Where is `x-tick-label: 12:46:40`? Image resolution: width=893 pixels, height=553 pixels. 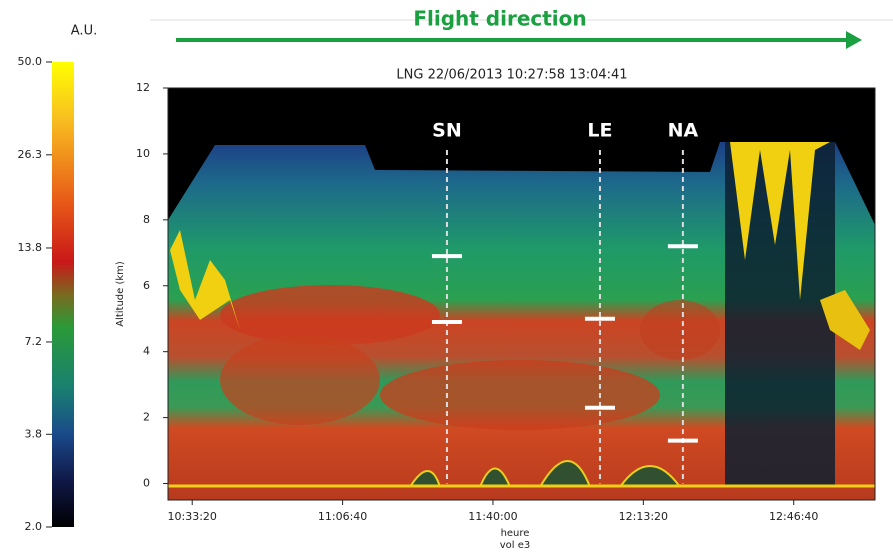 x-tick-label: 12:46:40 is located at coordinates (793, 516).